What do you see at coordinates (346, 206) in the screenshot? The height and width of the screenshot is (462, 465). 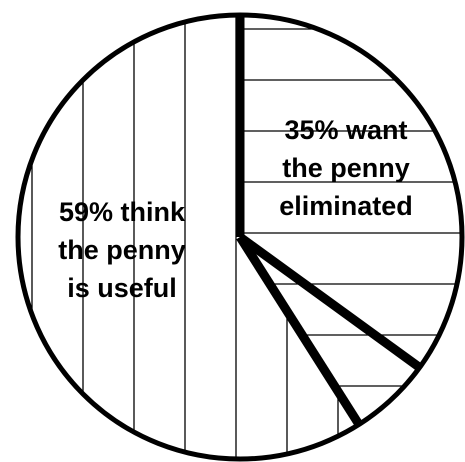 I see `slice-label: eliminated` at bounding box center [346, 206].